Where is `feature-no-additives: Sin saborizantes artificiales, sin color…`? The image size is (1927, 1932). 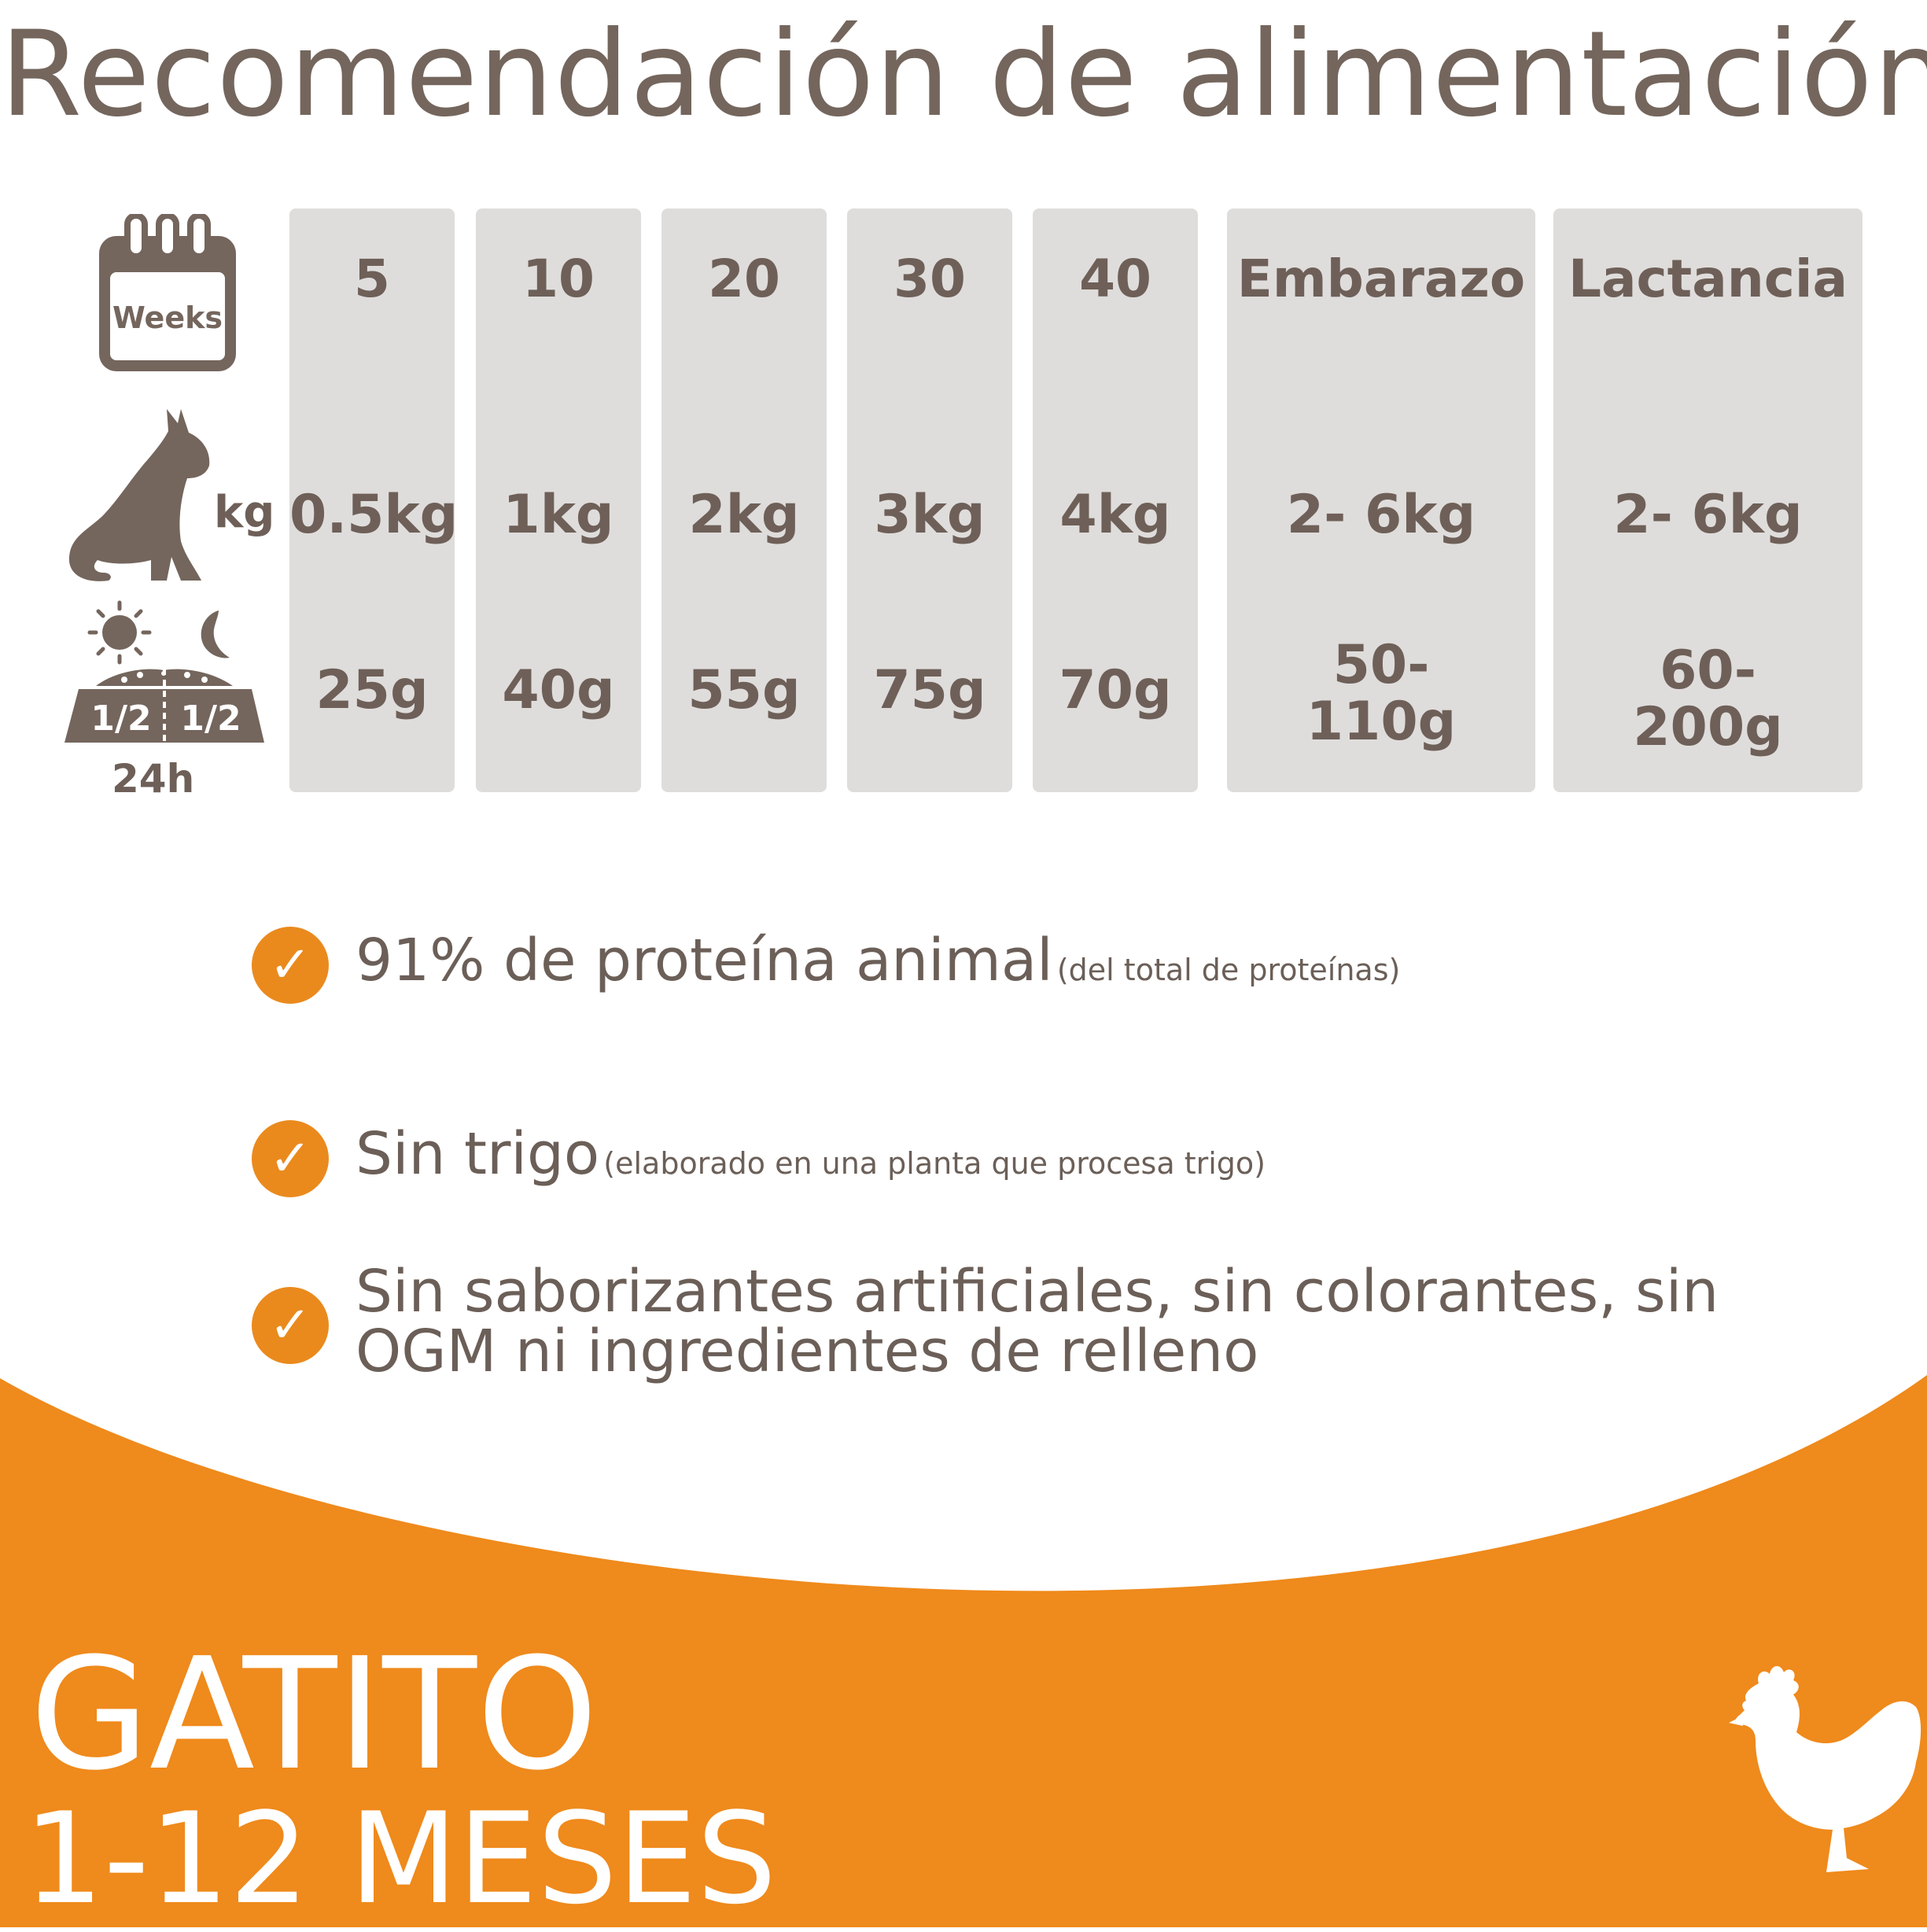
feature-no-additives: Sin saborizantes artificiales, sin color… is located at coordinates (1037, 1321).